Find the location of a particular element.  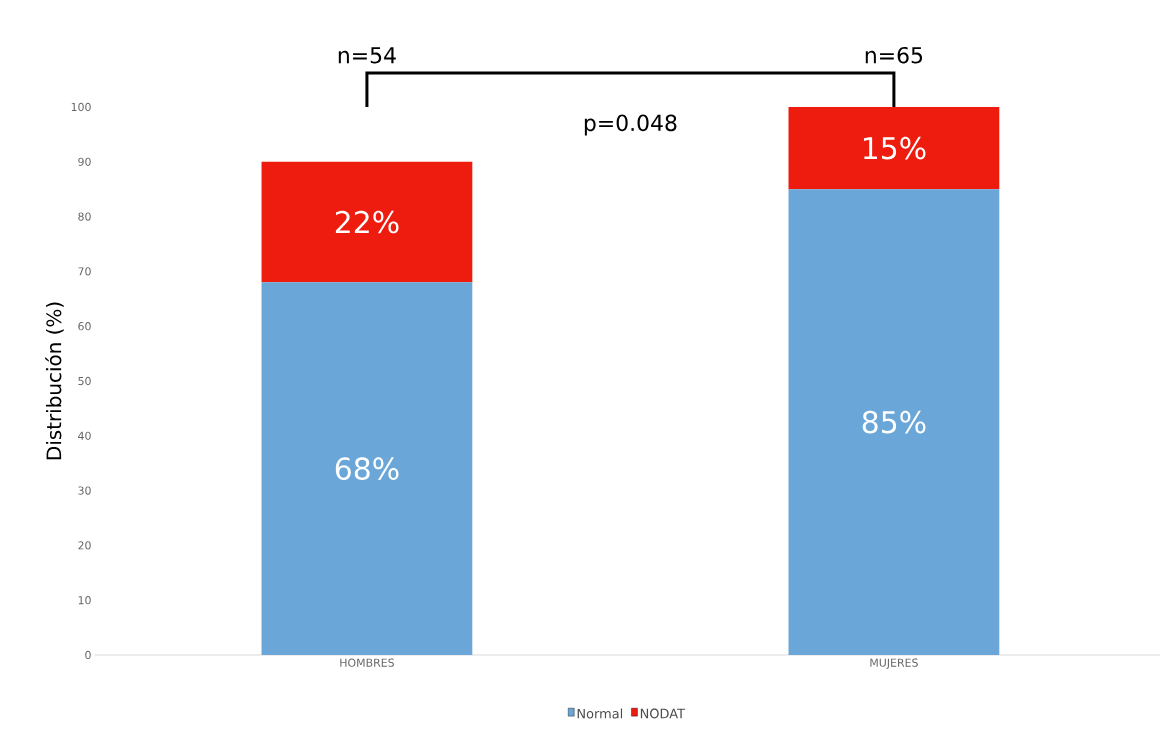

y-tick-label: 0 is located at coordinates (88, 655).